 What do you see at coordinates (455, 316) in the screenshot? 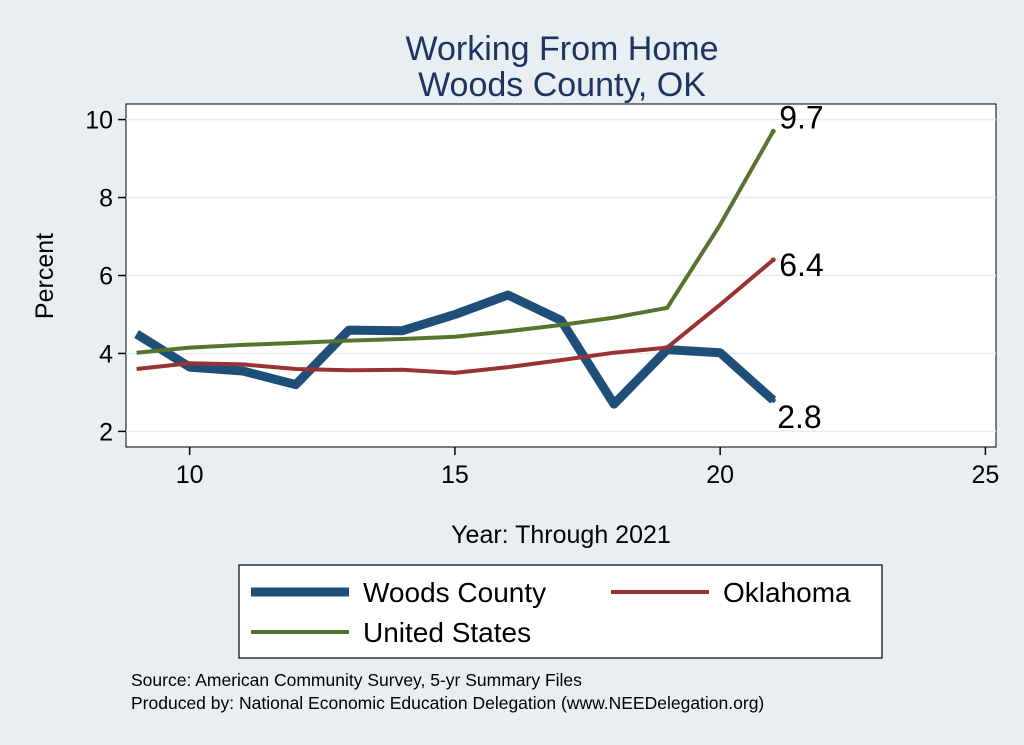
I see `series-line-oklahoma` at bounding box center [455, 316].